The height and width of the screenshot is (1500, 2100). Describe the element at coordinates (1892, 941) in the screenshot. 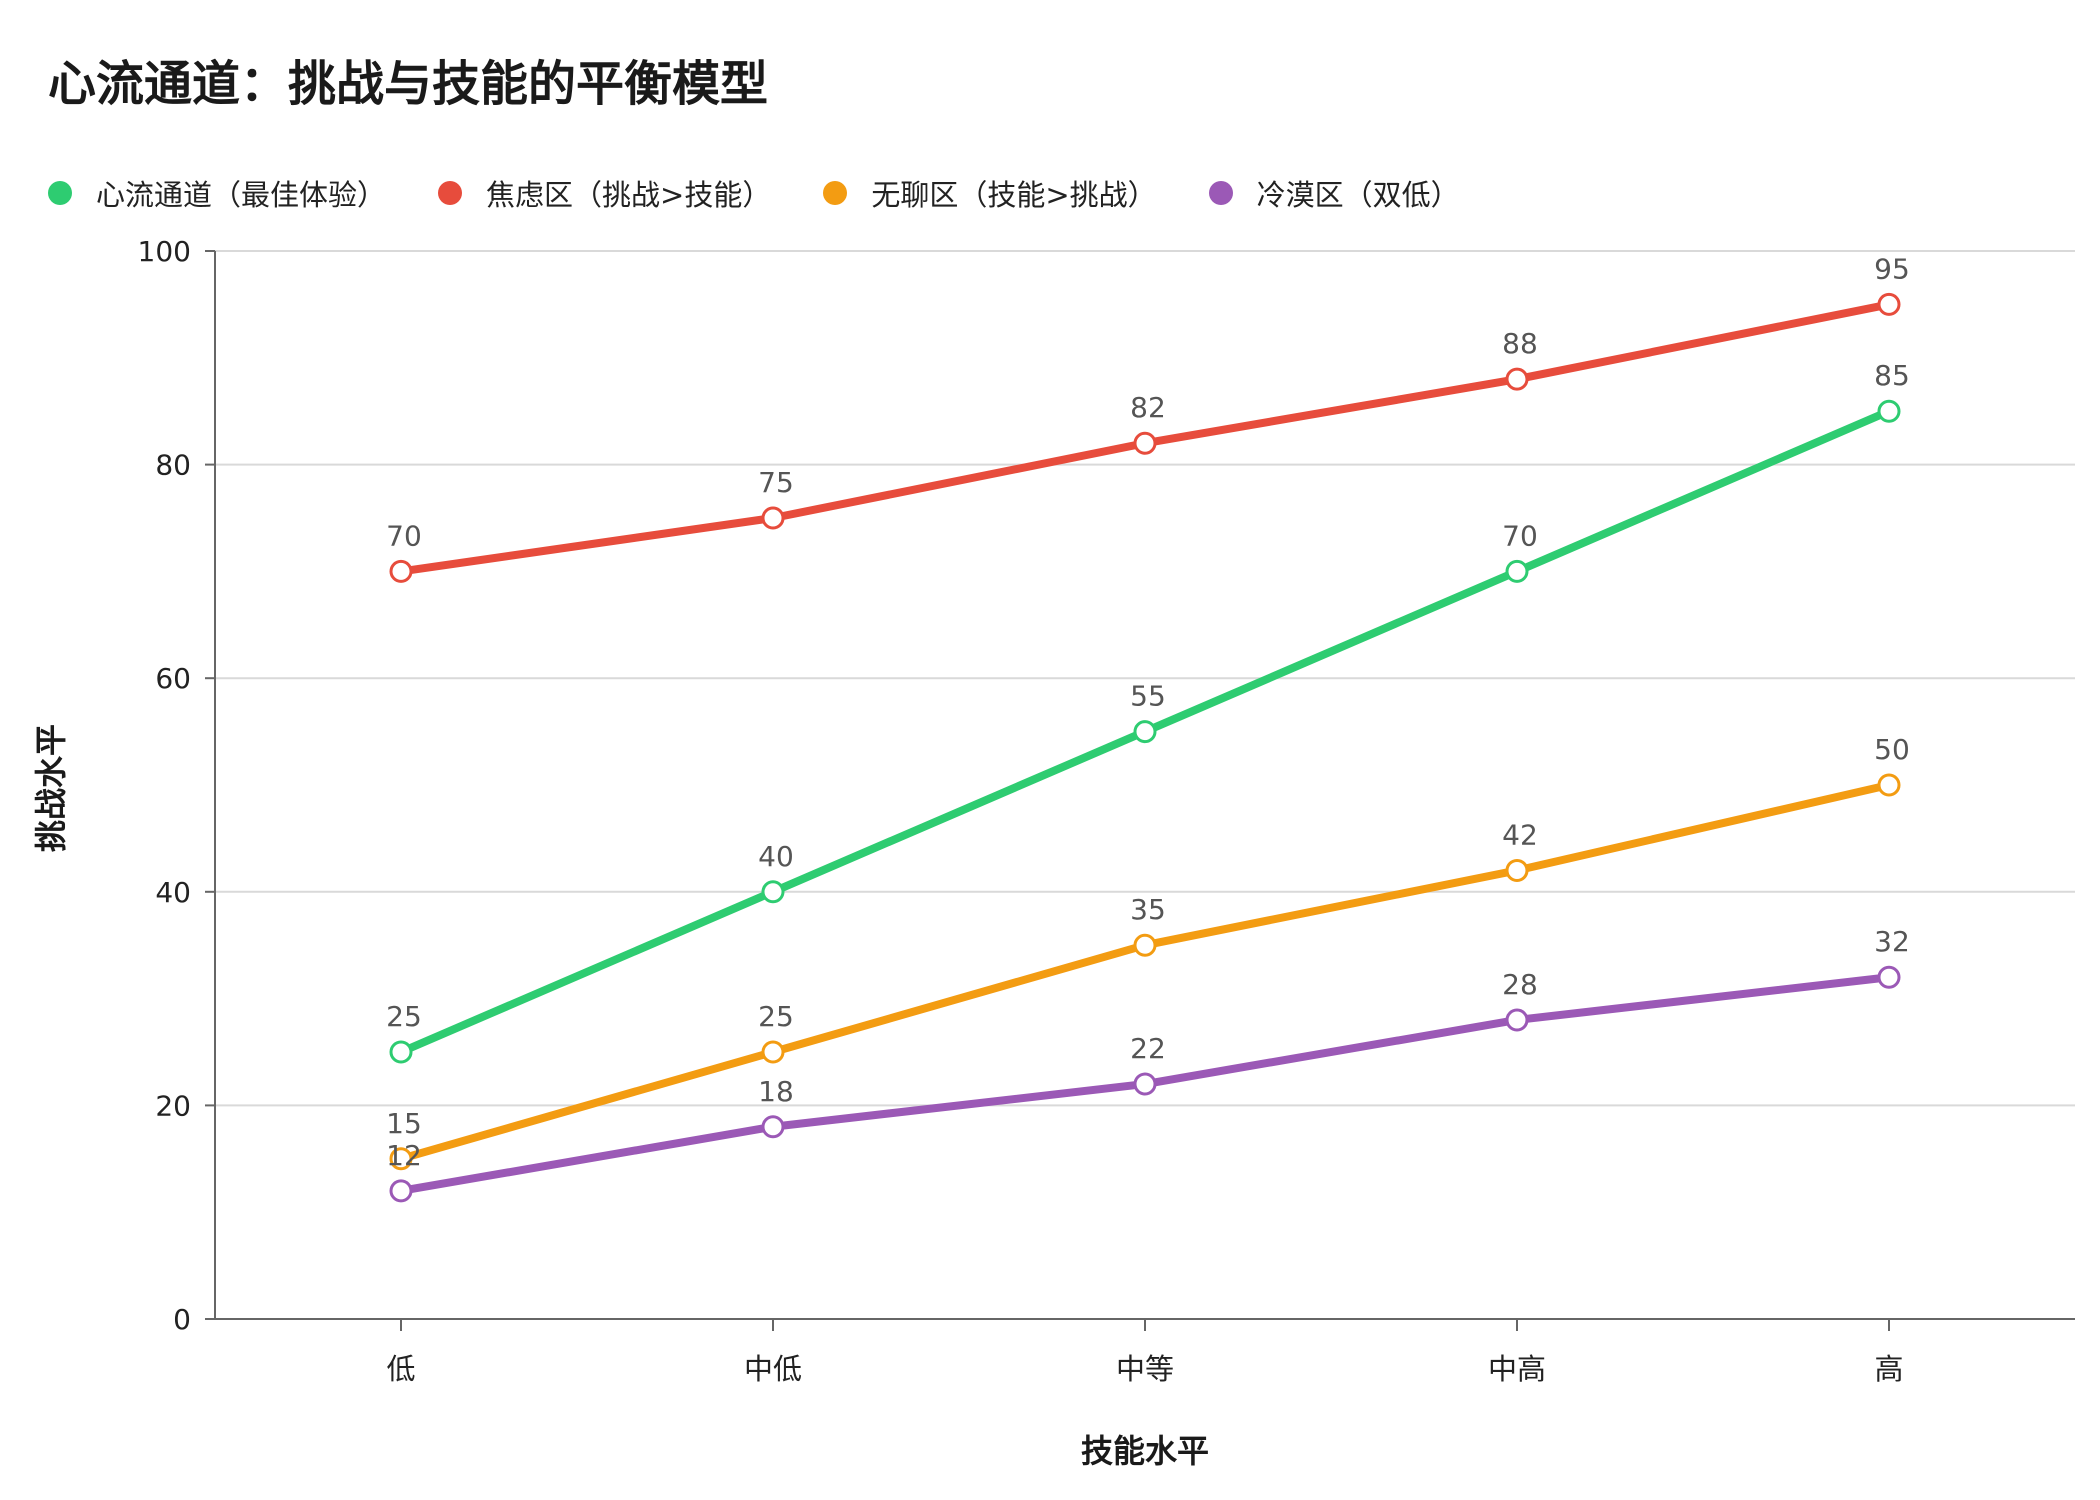

I see `data-label: 32` at that location.